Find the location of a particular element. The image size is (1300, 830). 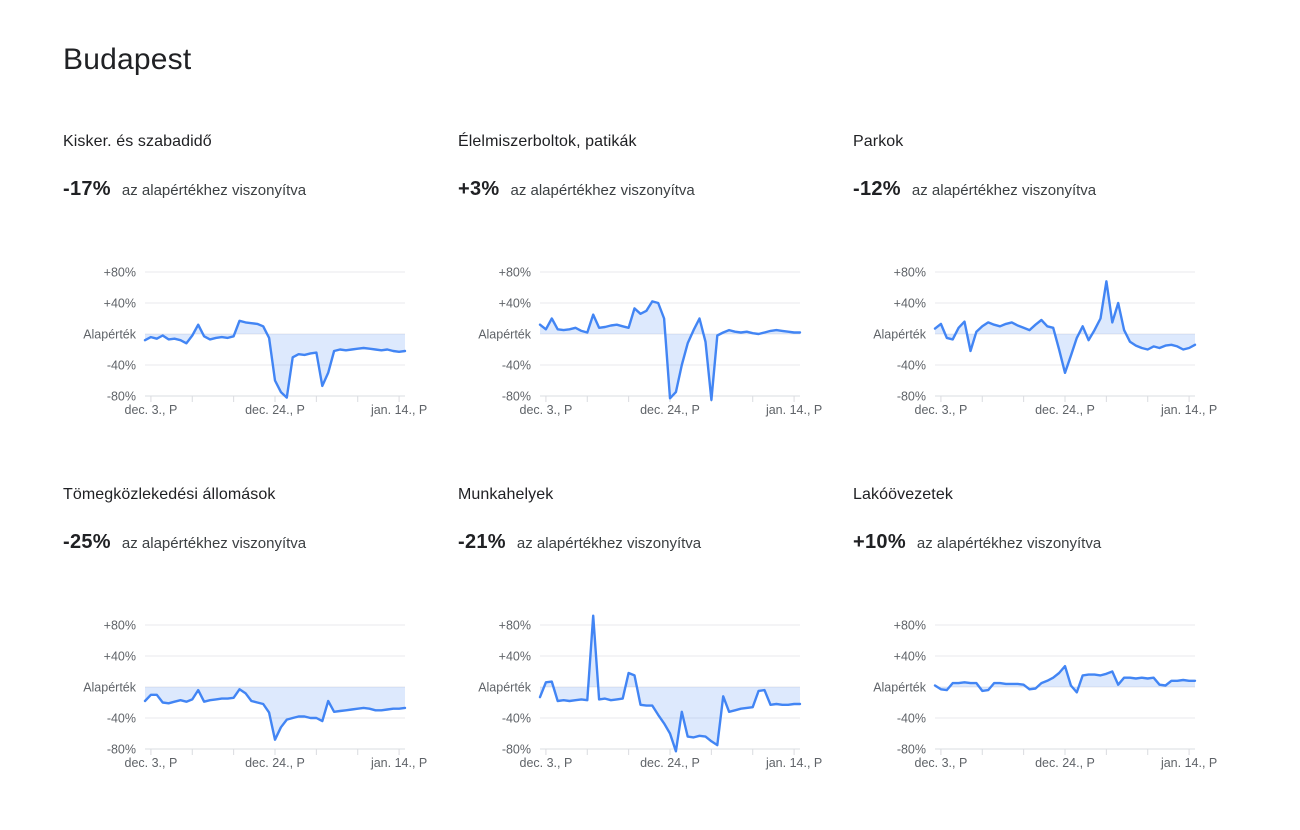

category-title: Lakóövezetek is located at coordinates (903, 494).